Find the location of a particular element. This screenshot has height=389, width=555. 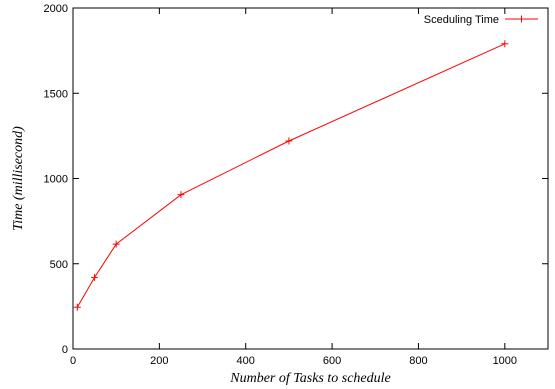

legend-label-sceduling-time: Sceduling Time is located at coordinates (461, 20).